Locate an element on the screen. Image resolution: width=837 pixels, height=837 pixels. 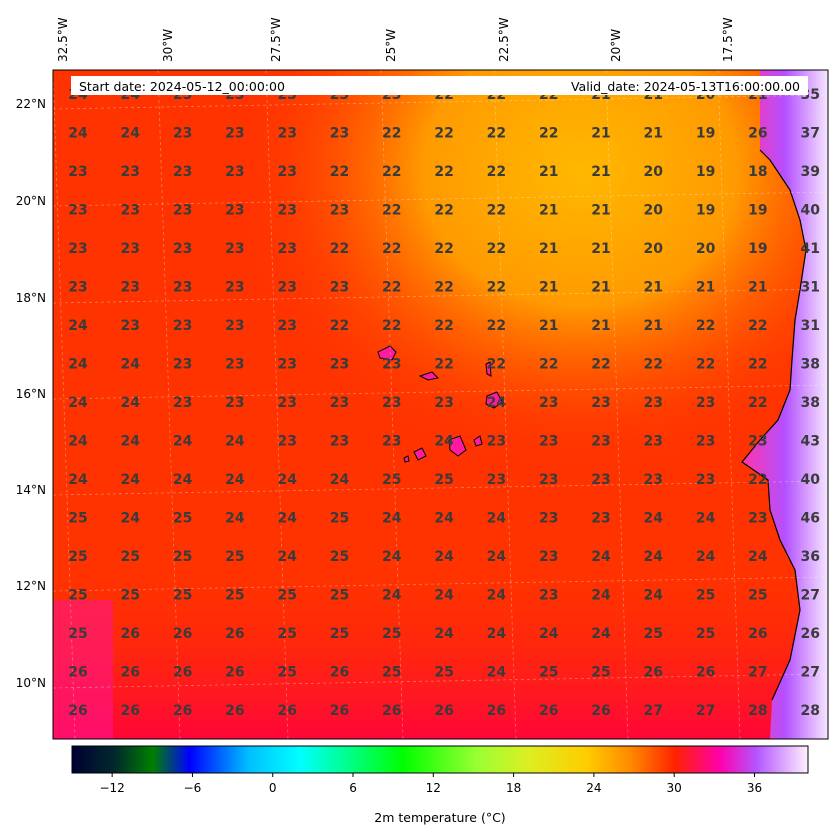
island-santiago is located at coordinates (457, 446).